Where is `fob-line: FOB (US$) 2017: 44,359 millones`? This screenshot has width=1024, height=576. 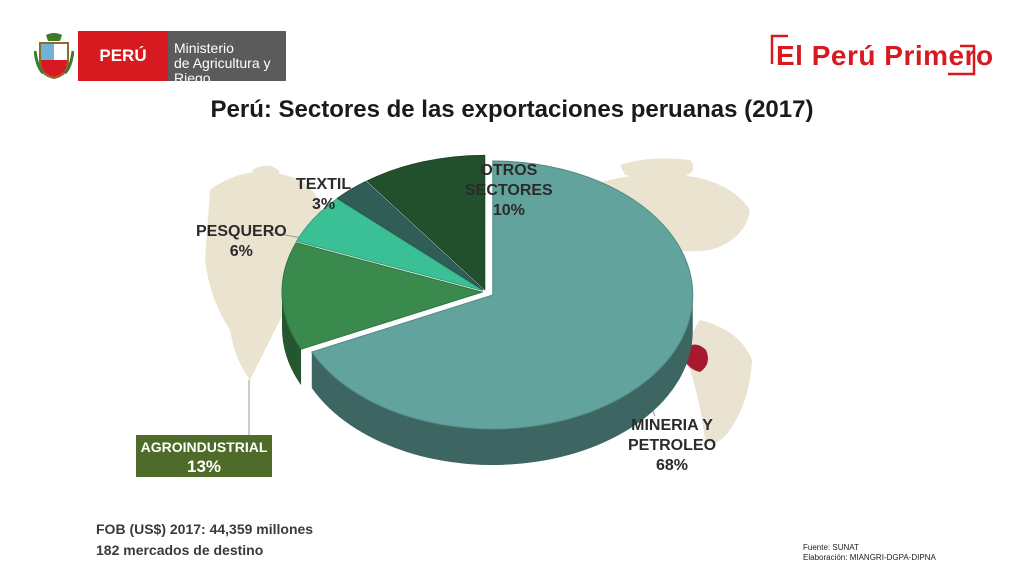 fob-line: FOB (US$) 2017: 44,359 millones is located at coordinates (205, 529).